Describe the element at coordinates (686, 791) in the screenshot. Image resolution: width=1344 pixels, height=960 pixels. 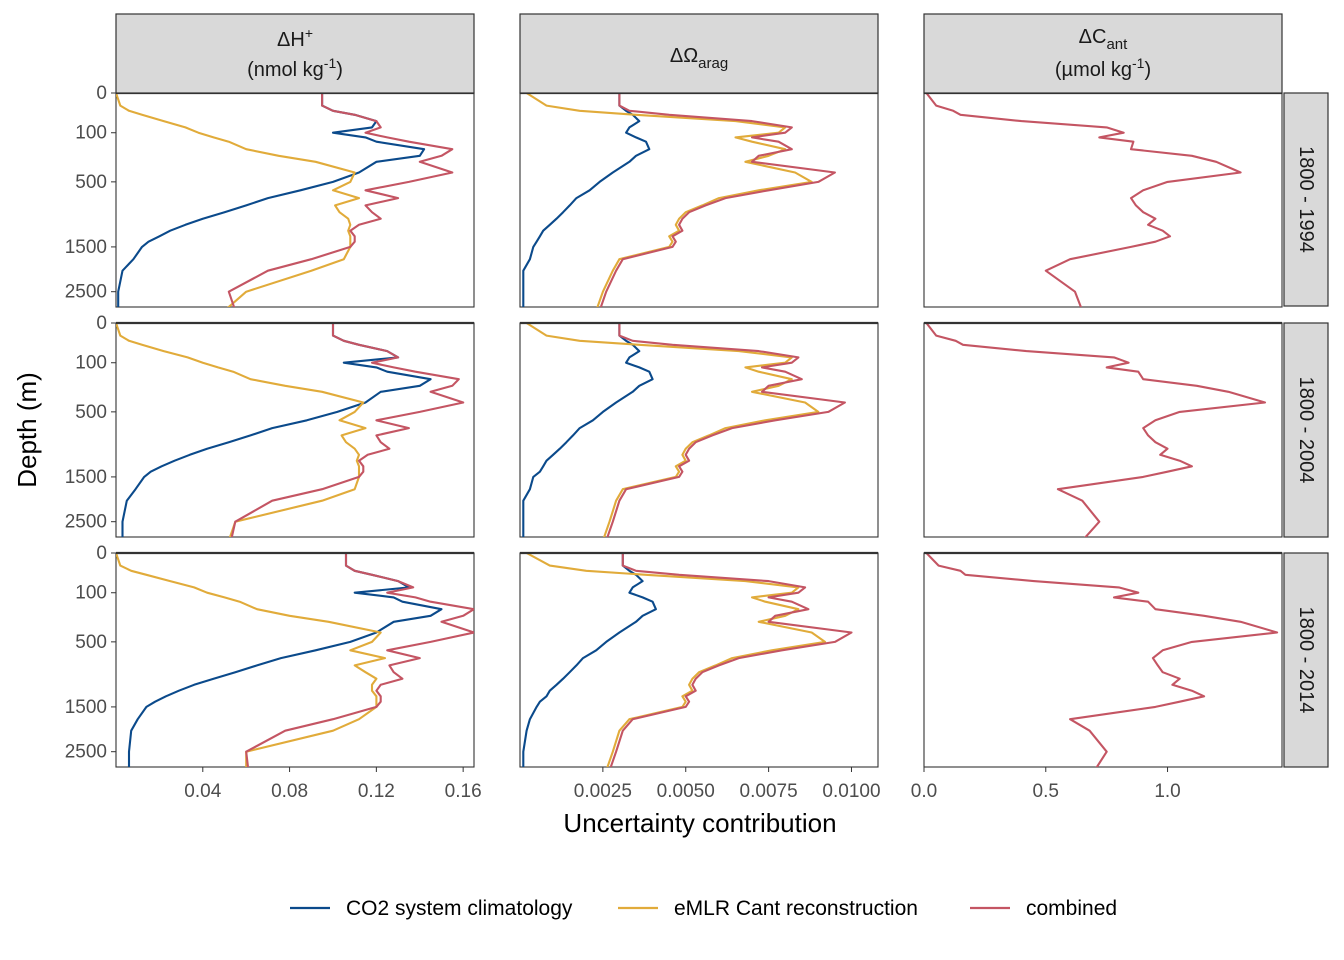
I see `x-tick-label: 0.0050` at that location.